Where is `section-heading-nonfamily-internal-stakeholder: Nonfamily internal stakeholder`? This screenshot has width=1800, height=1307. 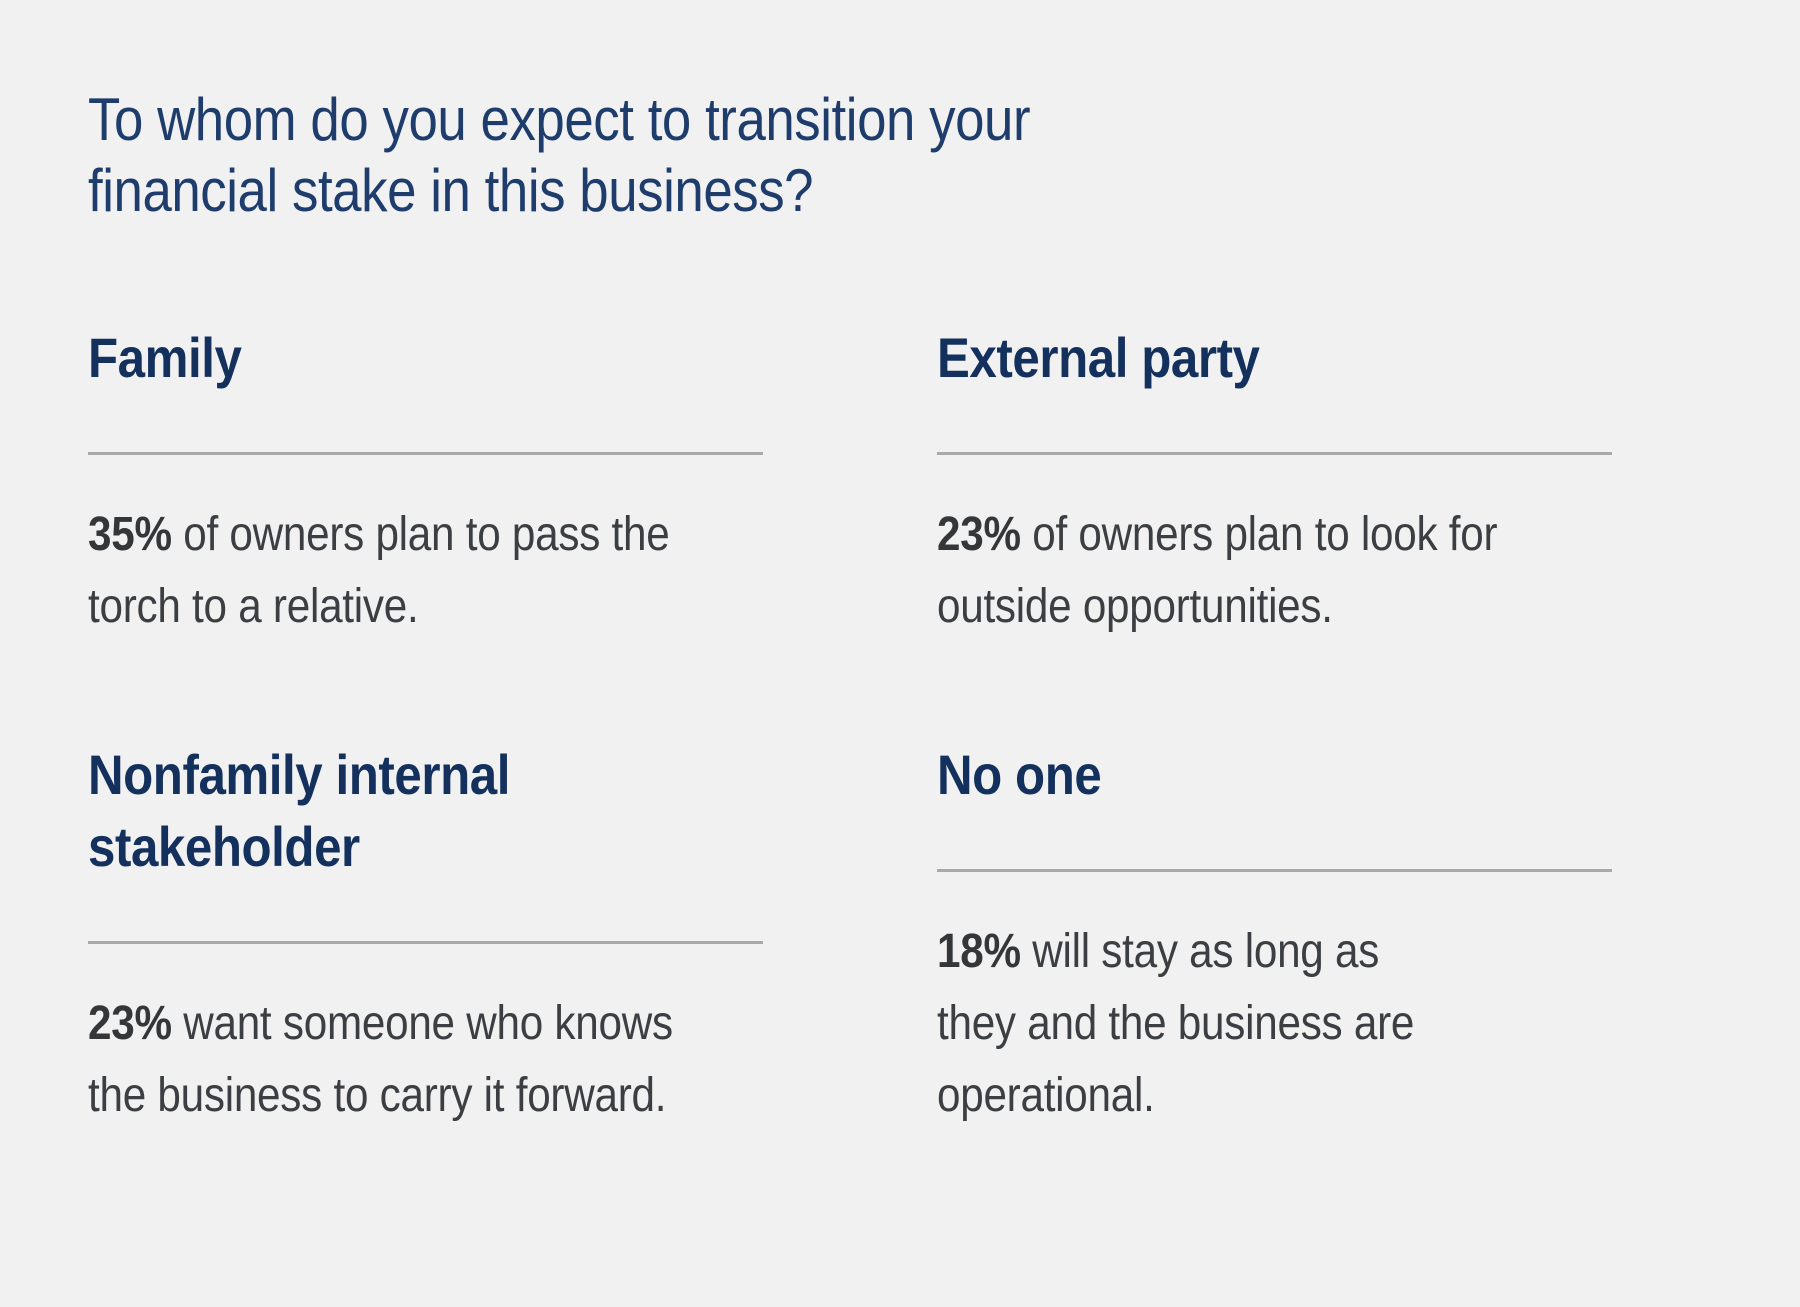
section-heading-nonfamily-internal-stakeholder: Nonfamily internal stakeholder is located at coordinates (299, 810).